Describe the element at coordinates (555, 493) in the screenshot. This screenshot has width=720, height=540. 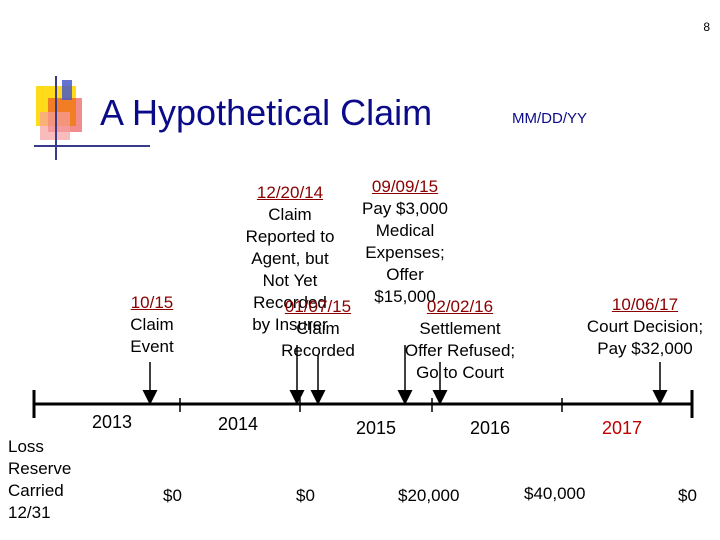
I see `reserve-amount: $40,000` at that location.